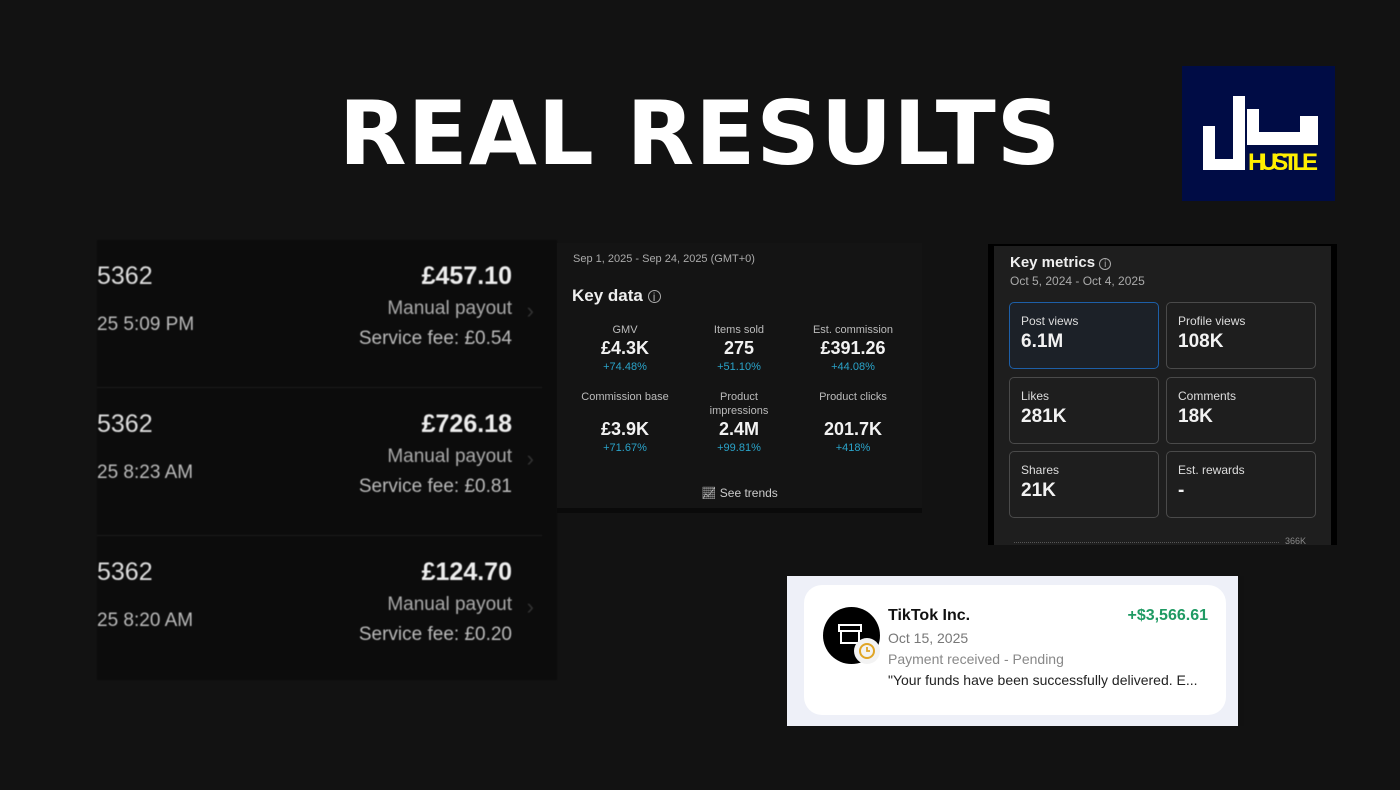 Image resolution: width=1400 pixels, height=790 pixels. What do you see at coordinates (1084, 410) in the screenshot?
I see `metric-card-likes: Likes 281K` at bounding box center [1084, 410].